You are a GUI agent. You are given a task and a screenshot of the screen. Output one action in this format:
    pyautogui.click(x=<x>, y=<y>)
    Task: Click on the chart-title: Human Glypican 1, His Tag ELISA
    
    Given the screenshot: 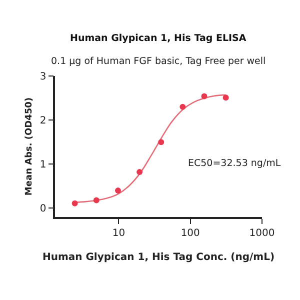 What is the action you would take?
    pyautogui.click(x=158, y=38)
    